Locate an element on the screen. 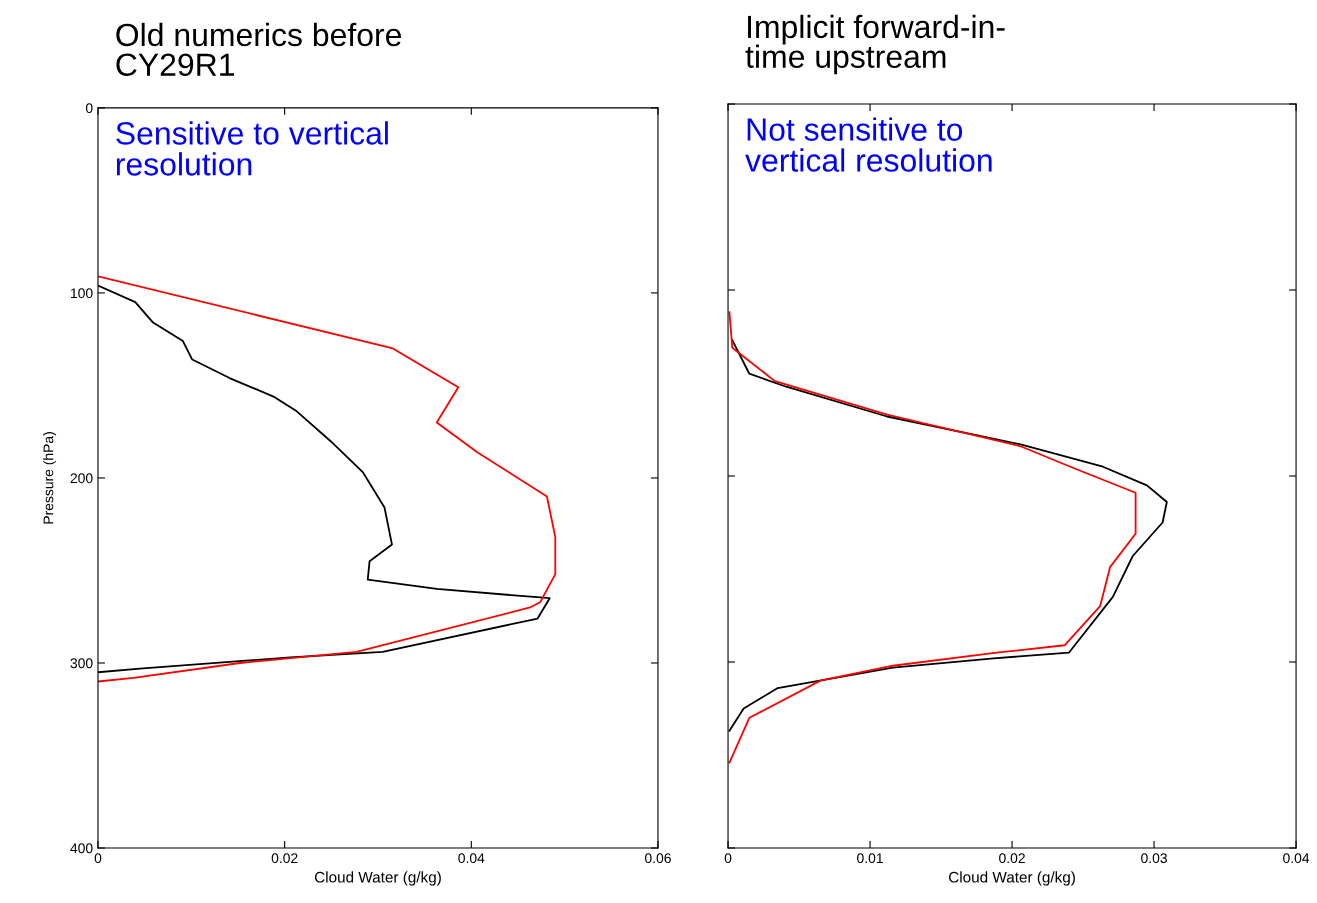  y-axis-title: Pressure (hPa) is located at coordinates (50, 478).